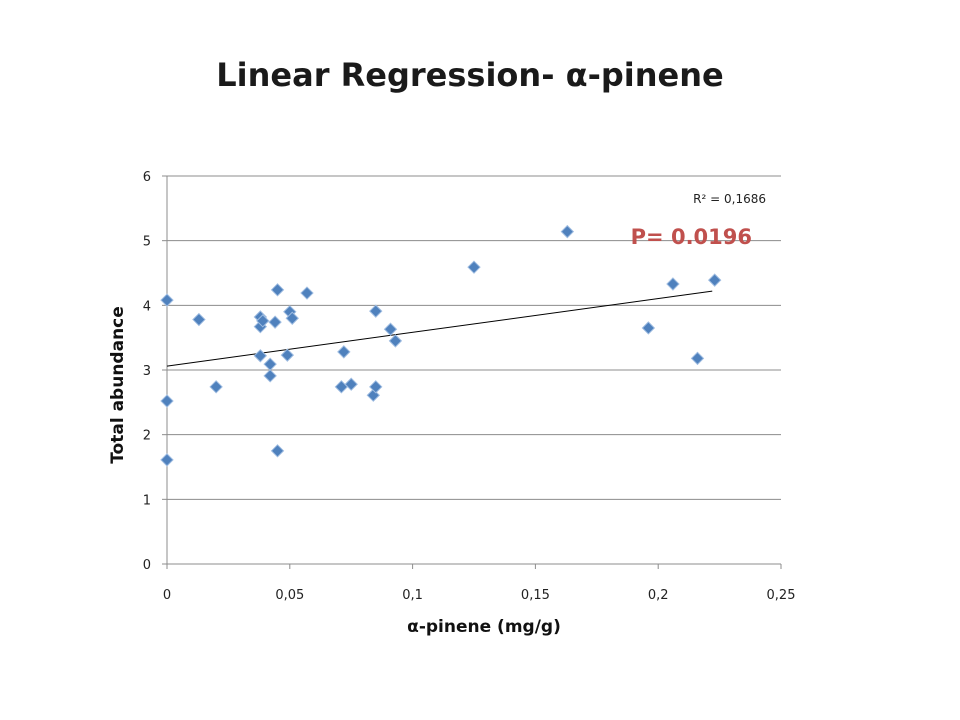  I want to click on x-tick-label: 0,15, so click(535, 595).